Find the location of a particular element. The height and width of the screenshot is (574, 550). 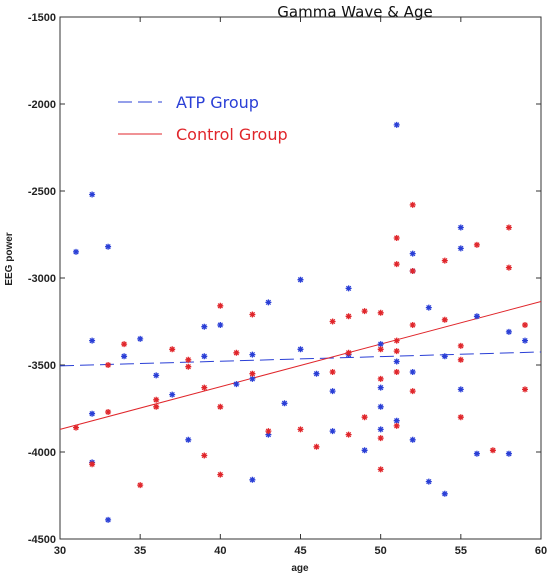

y-tick-label: -3000 is located at coordinates (42, 279).